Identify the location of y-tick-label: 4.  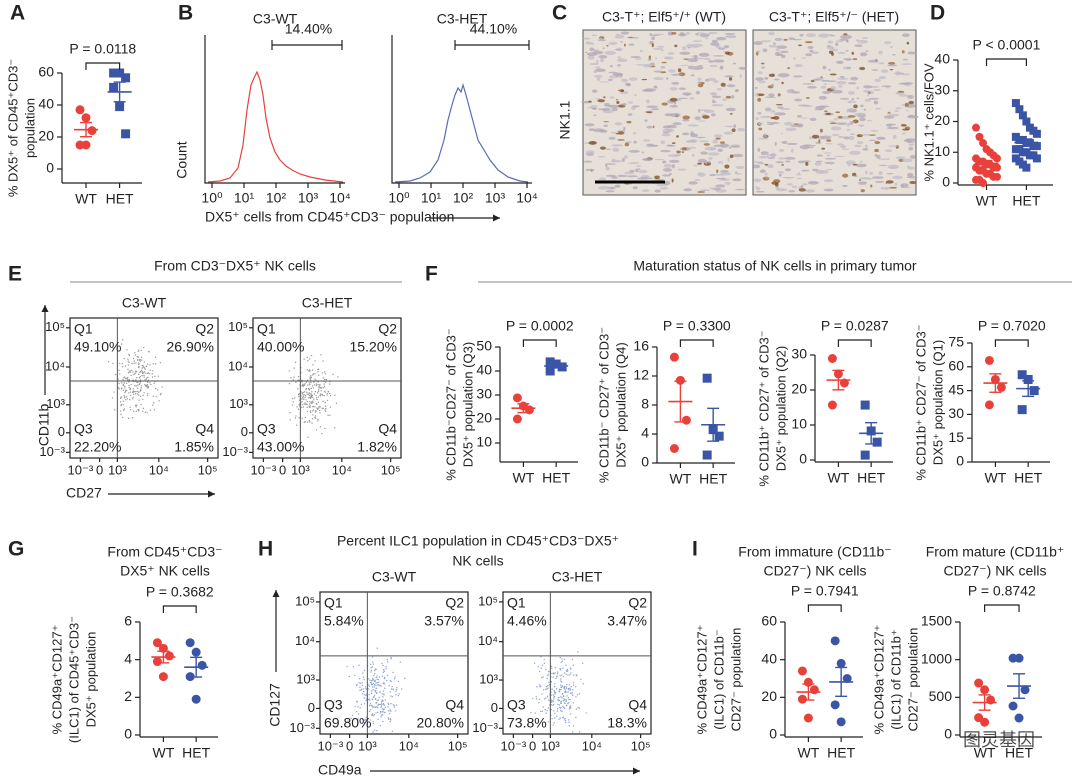
(128, 658).